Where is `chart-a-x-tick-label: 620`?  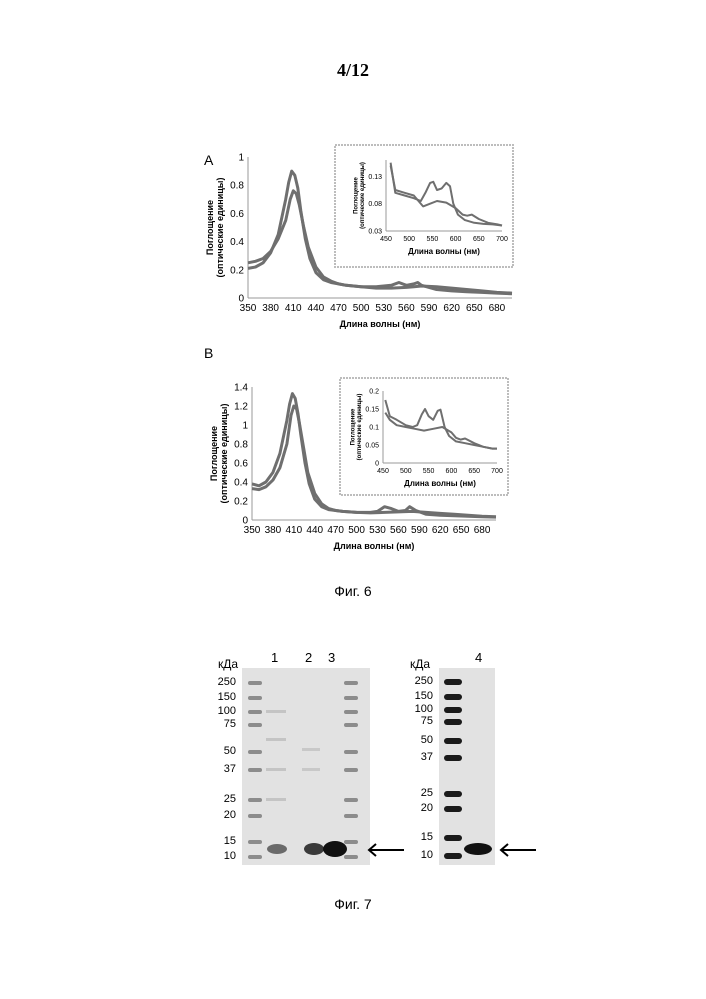 chart-a-x-tick-label: 620 is located at coordinates (451, 308).